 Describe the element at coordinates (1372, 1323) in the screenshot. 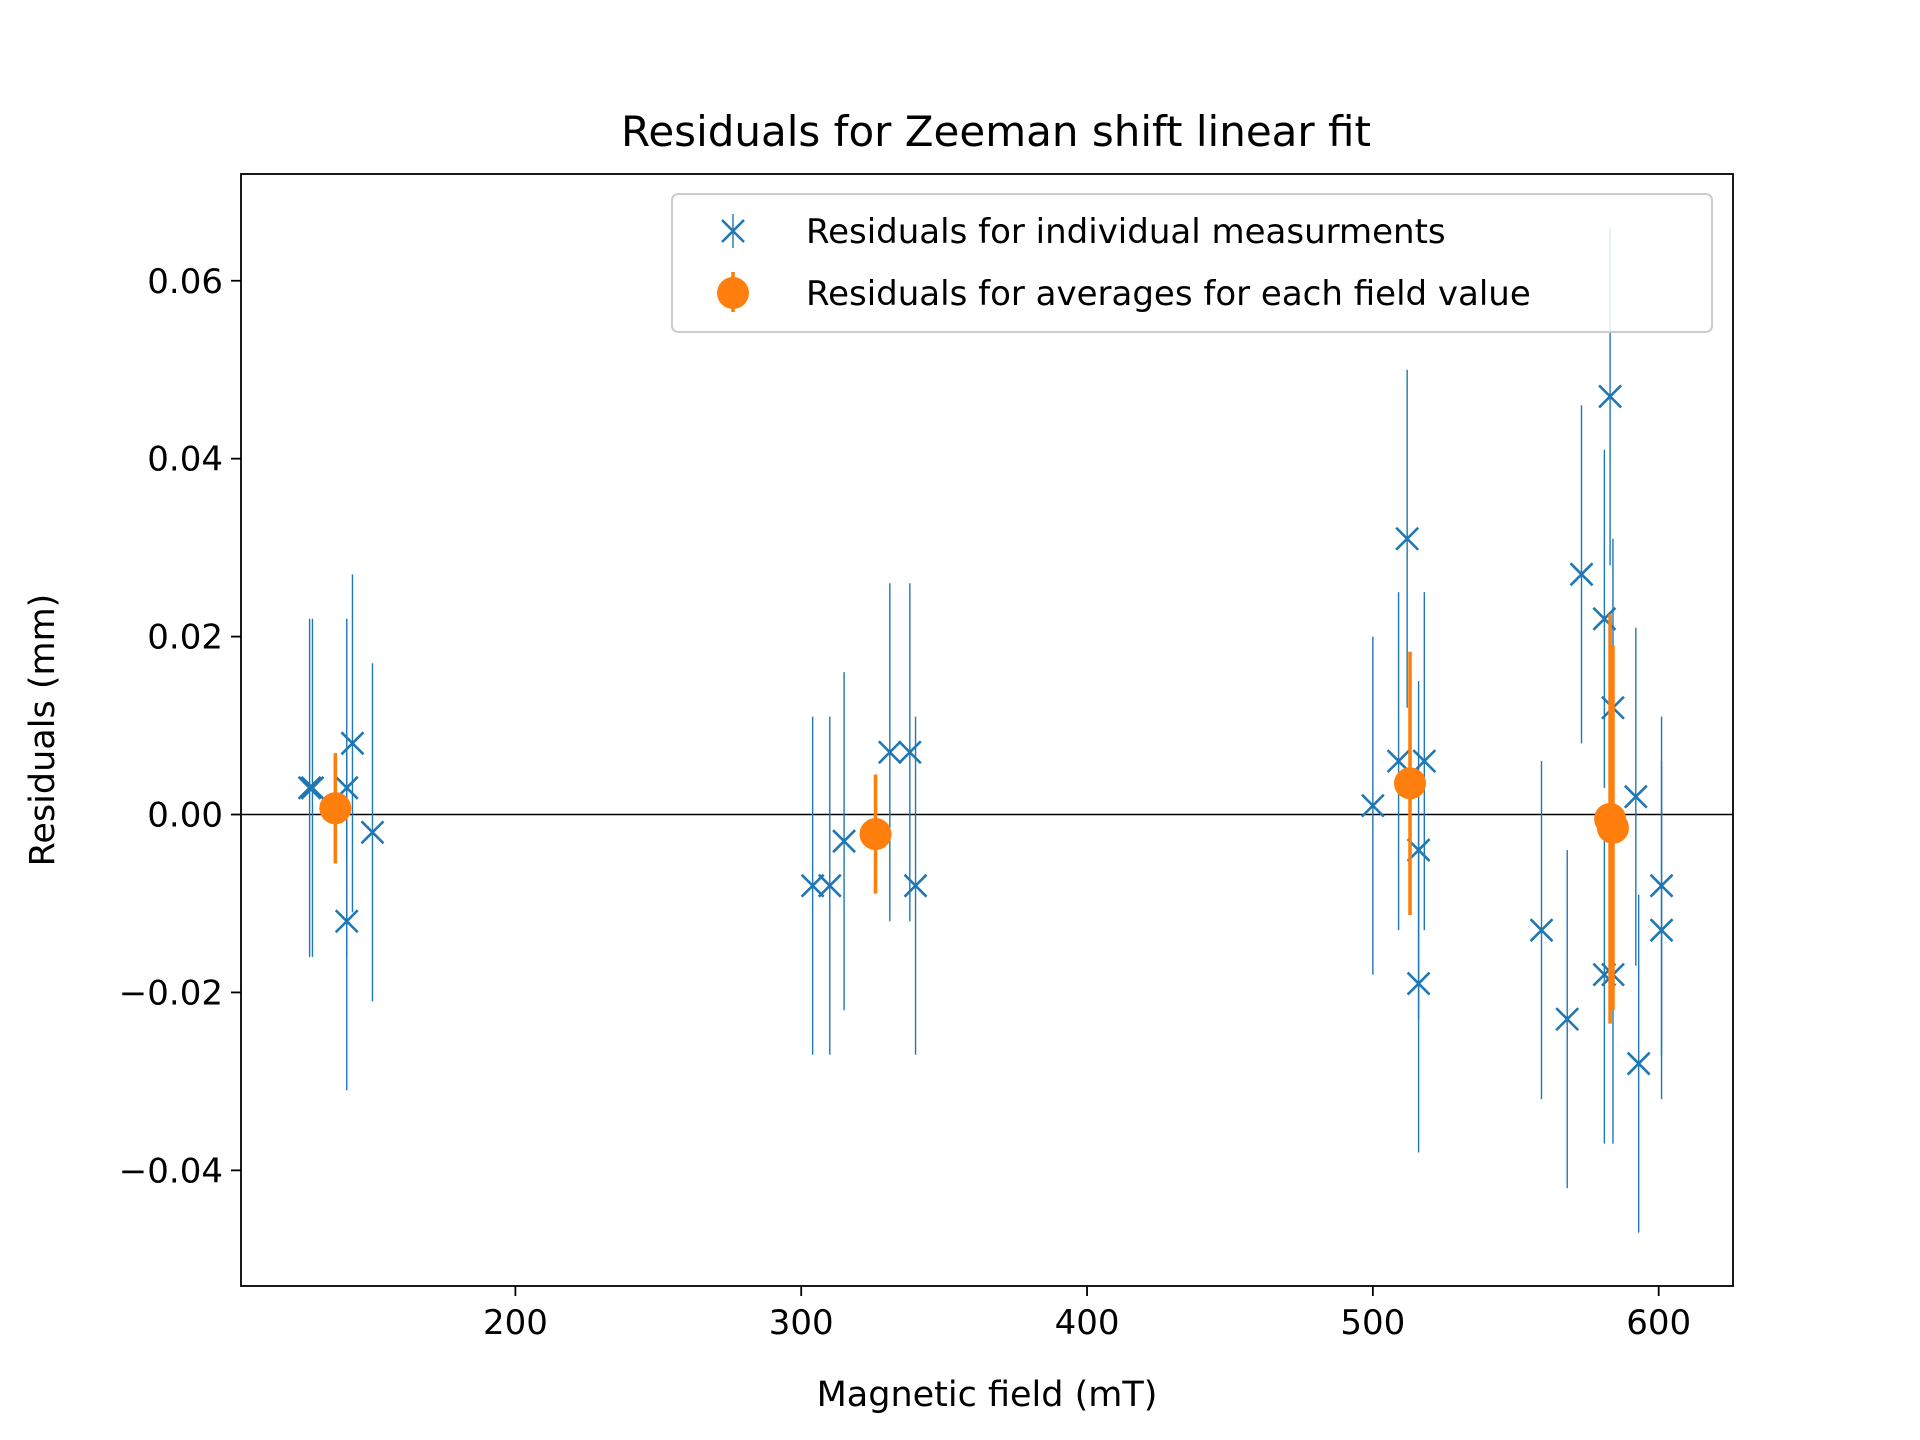

I see `x-tick-label: 500` at that location.